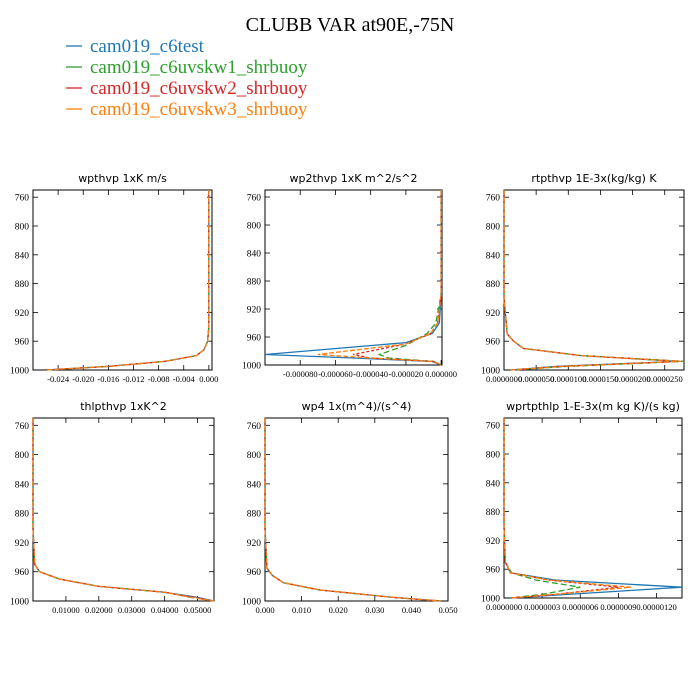 This screenshot has width=700, height=700. I want to click on panel-4-xtick-label-4: 0.04000, so click(165, 610).